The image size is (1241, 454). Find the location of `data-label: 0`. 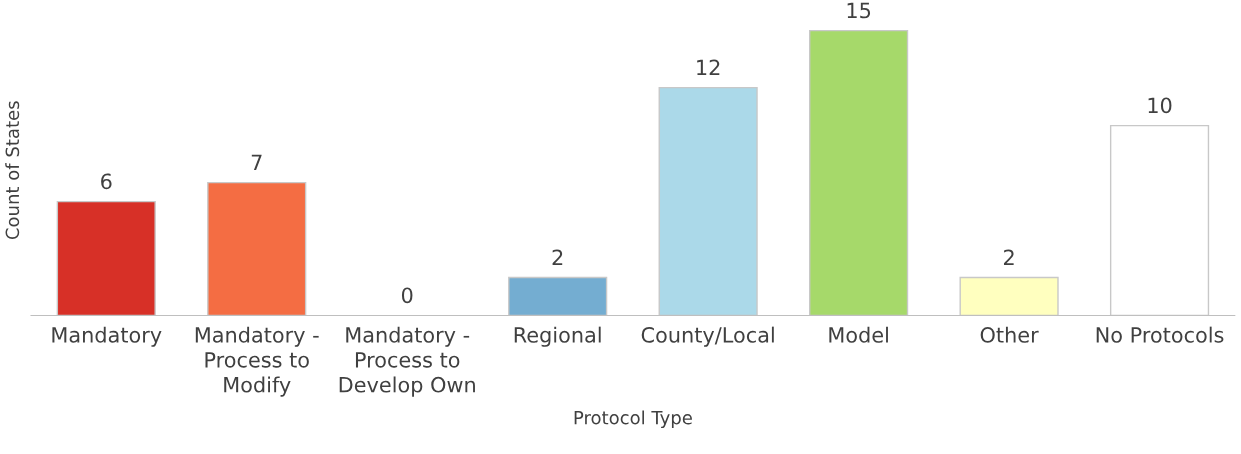

data-label: 0 is located at coordinates (407, 295).